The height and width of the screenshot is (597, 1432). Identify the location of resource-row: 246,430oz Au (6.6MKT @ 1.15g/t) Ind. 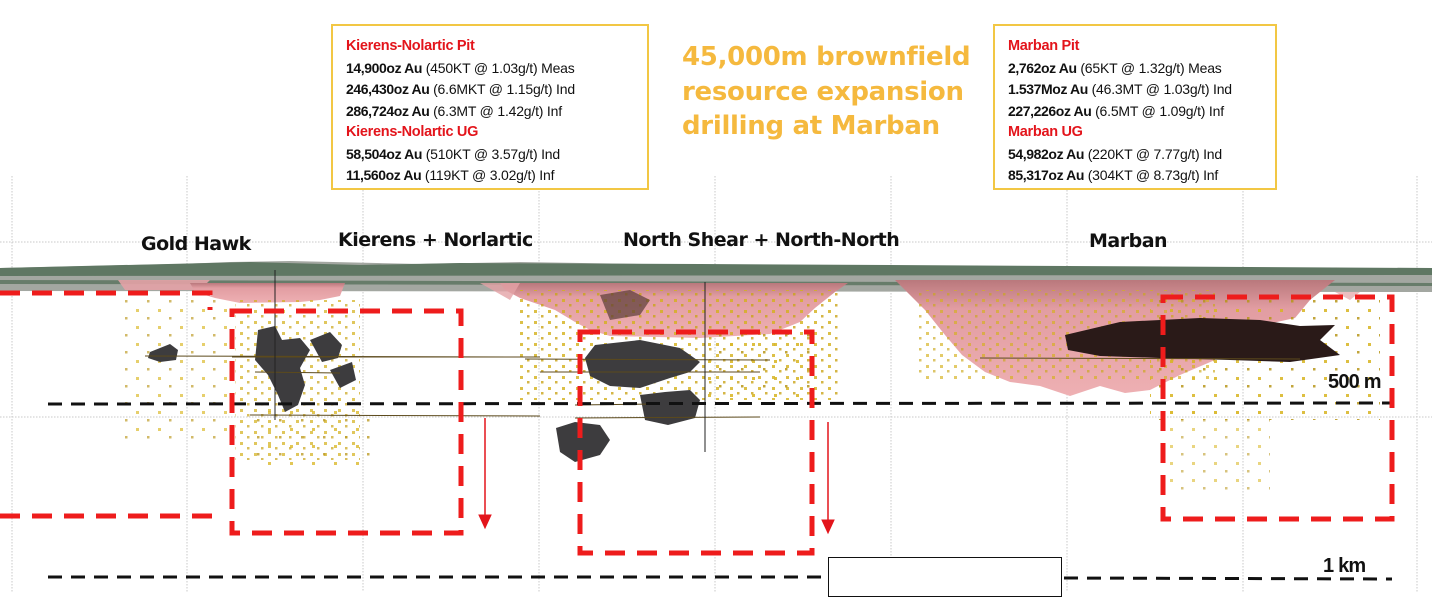
(490, 90).